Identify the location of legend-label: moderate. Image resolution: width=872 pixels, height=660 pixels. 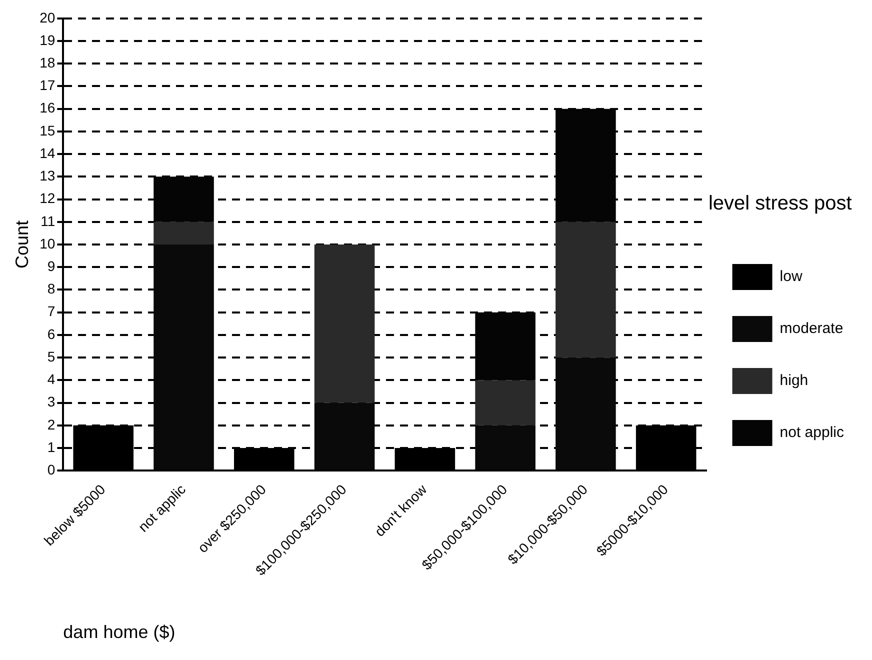
(812, 329).